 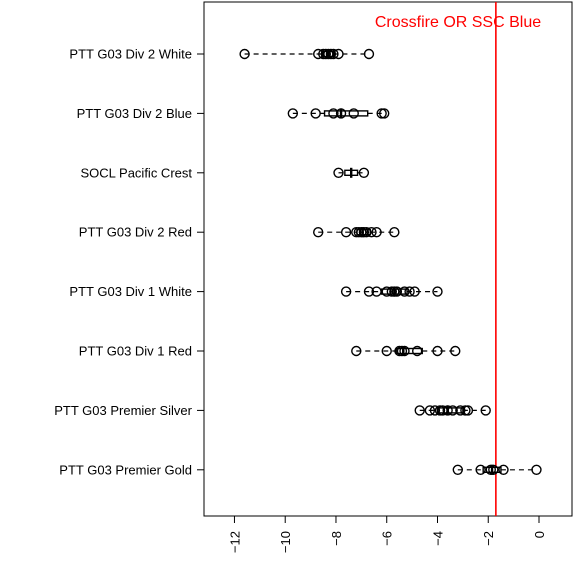 What do you see at coordinates (234, 542) in the screenshot?
I see `x-tick-label: −12` at bounding box center [234, 542].